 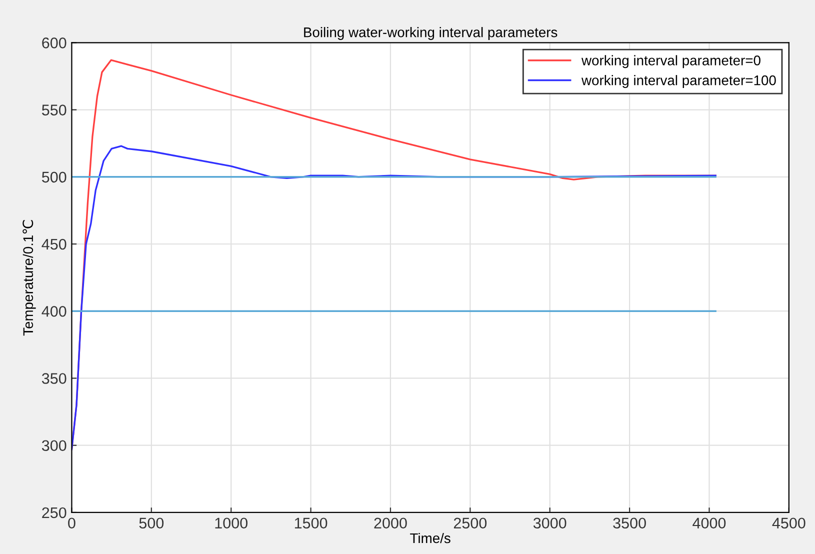 I want to click on legend-label: working interval parameter=100, so click(x=678, y=81).